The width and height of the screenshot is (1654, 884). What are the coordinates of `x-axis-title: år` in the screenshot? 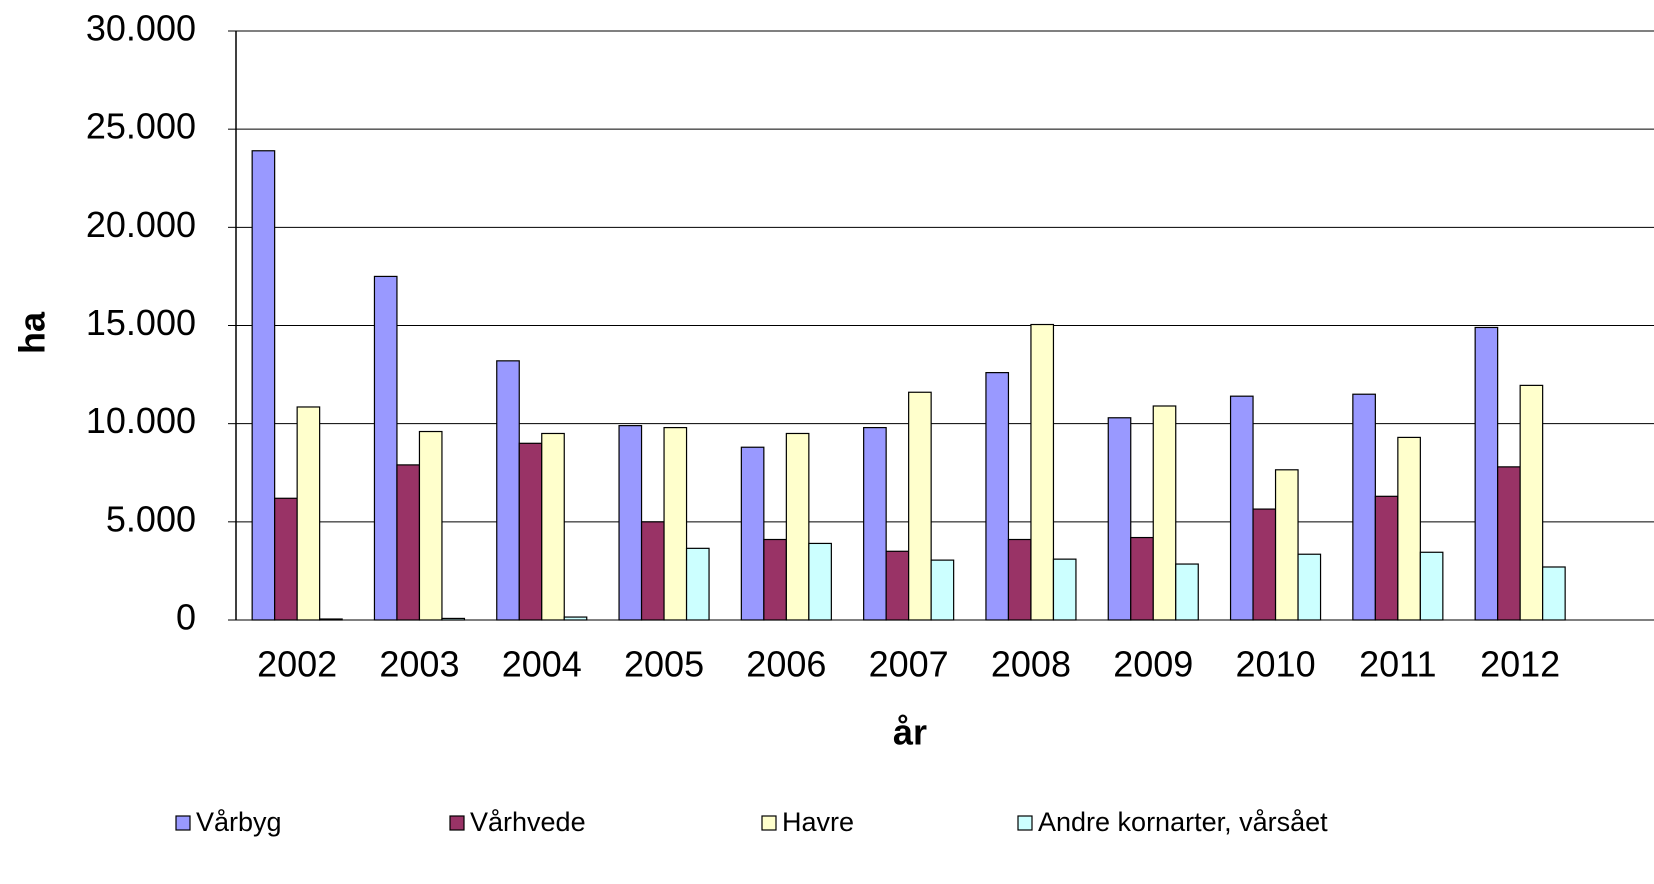 It's located at (910, 732).